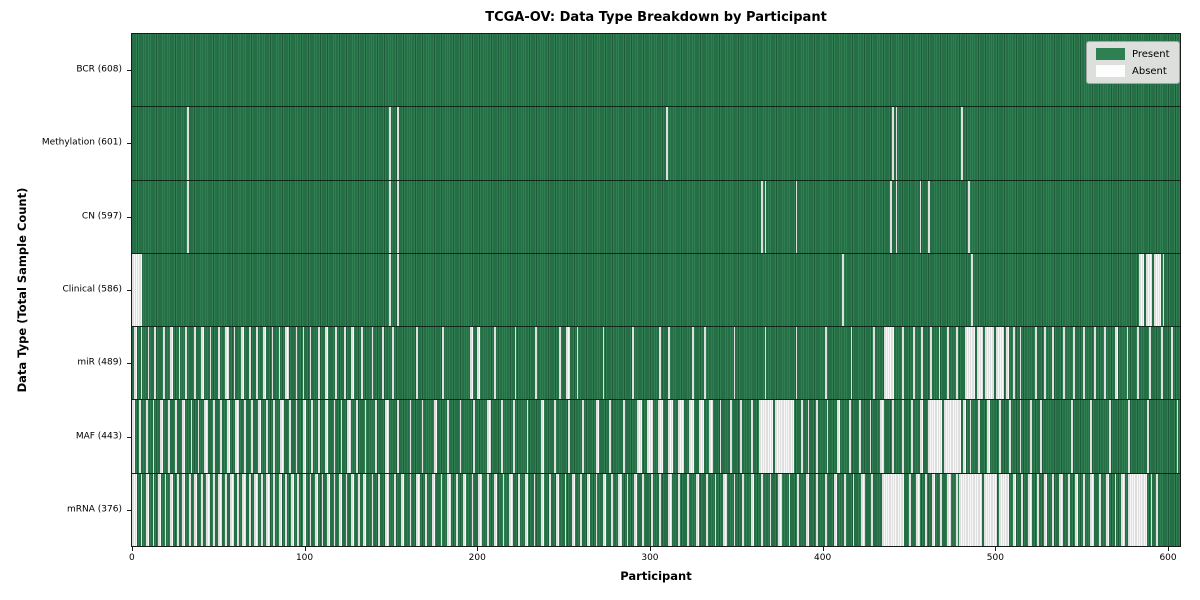  Describe the element at coordinates (1110, 54) in the screenshot. I see `legend-present-swatch` at that location.